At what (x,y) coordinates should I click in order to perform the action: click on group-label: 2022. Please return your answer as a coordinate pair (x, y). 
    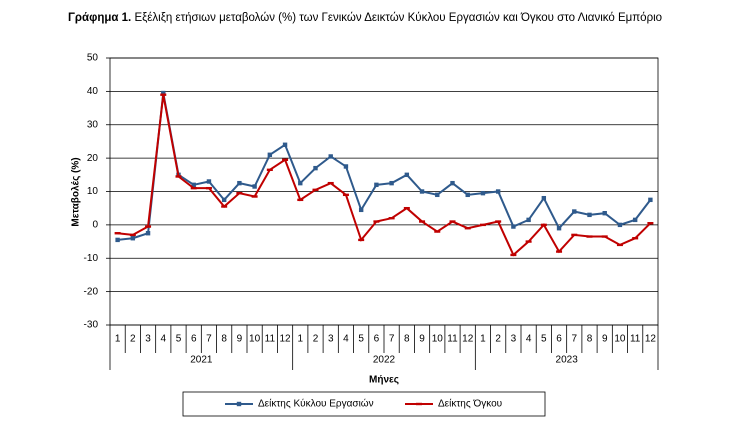
    Looking at the image, I should click on (384, 360).